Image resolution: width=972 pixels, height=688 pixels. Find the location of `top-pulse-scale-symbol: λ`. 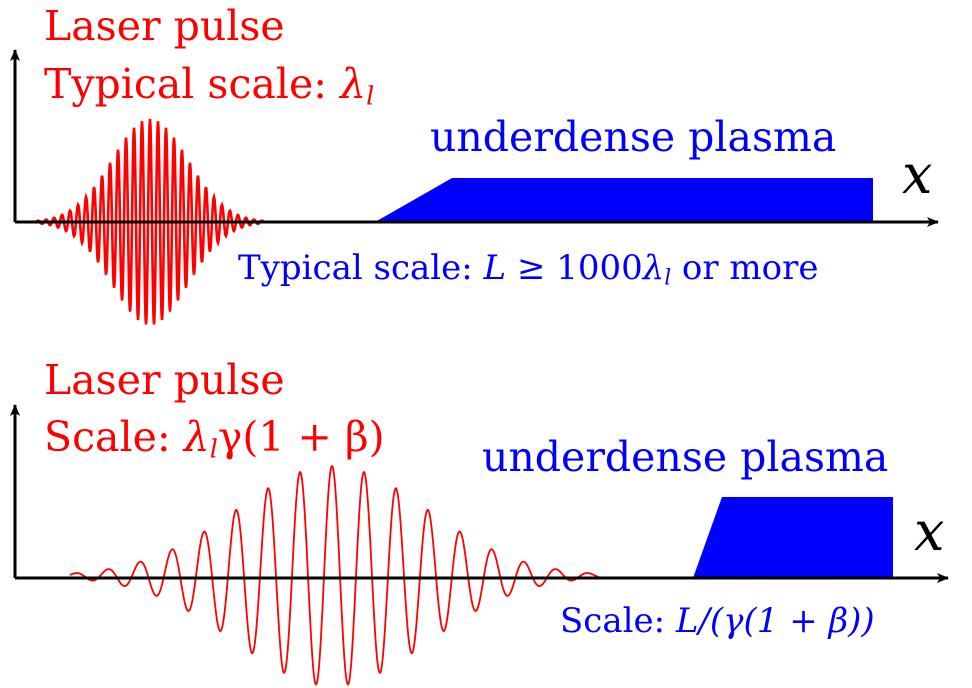

top-pulse-scale-symbol: λ is located at coordinates (353, 84).